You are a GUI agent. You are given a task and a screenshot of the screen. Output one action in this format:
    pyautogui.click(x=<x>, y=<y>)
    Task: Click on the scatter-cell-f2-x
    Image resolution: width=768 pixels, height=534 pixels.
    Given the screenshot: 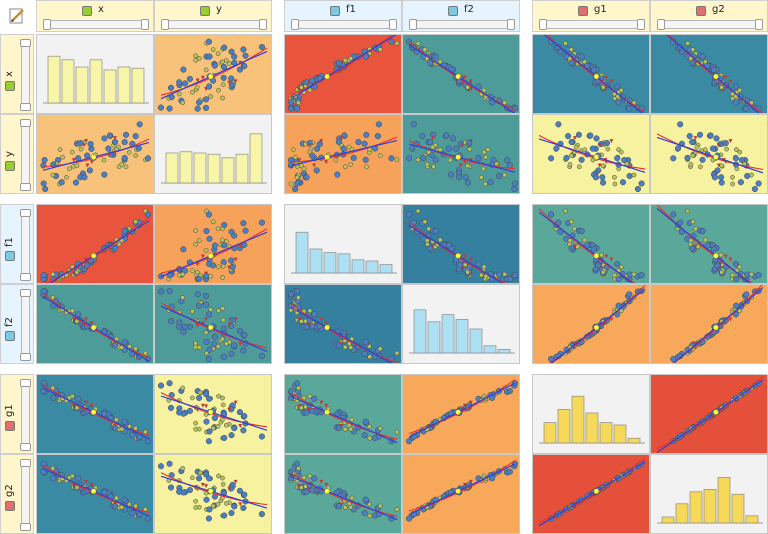 What is the action you would take?
    pyautogui.click(x=95, y=324)
    